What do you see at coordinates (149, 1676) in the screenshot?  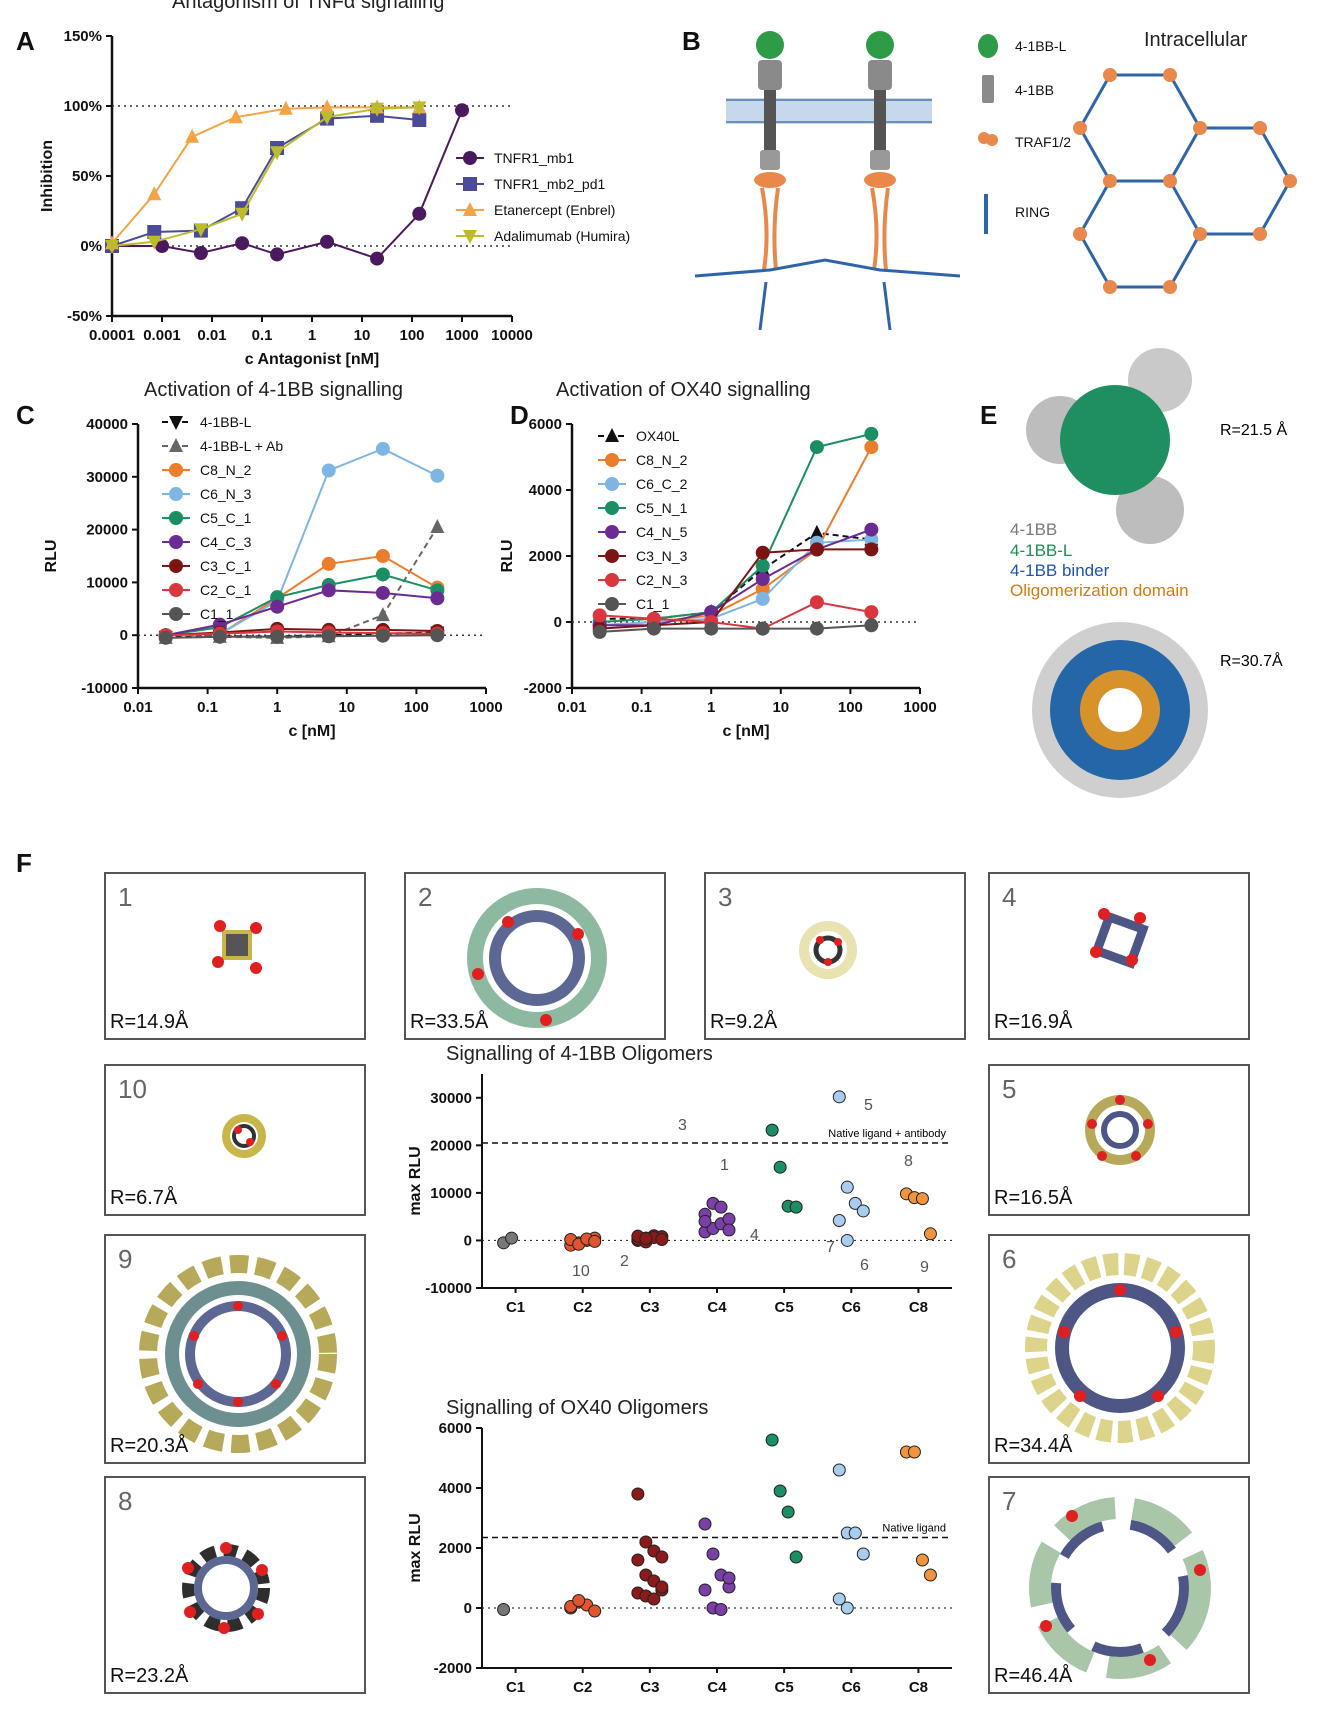 I see `structure-radius: R=23.2Å` at bounding box center [149, 1676].